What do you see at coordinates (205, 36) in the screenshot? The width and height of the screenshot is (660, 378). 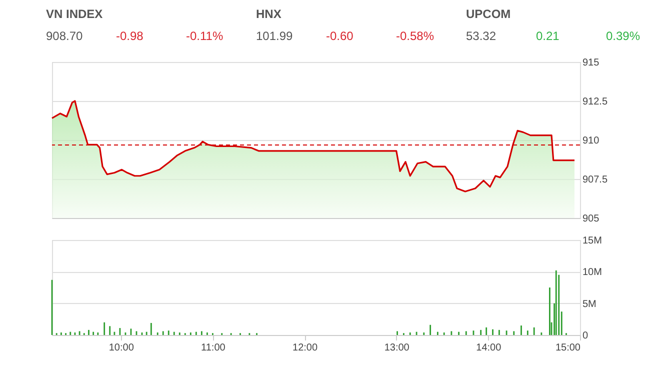 I see `text: -0.11%` at bounding box center [205, 36].